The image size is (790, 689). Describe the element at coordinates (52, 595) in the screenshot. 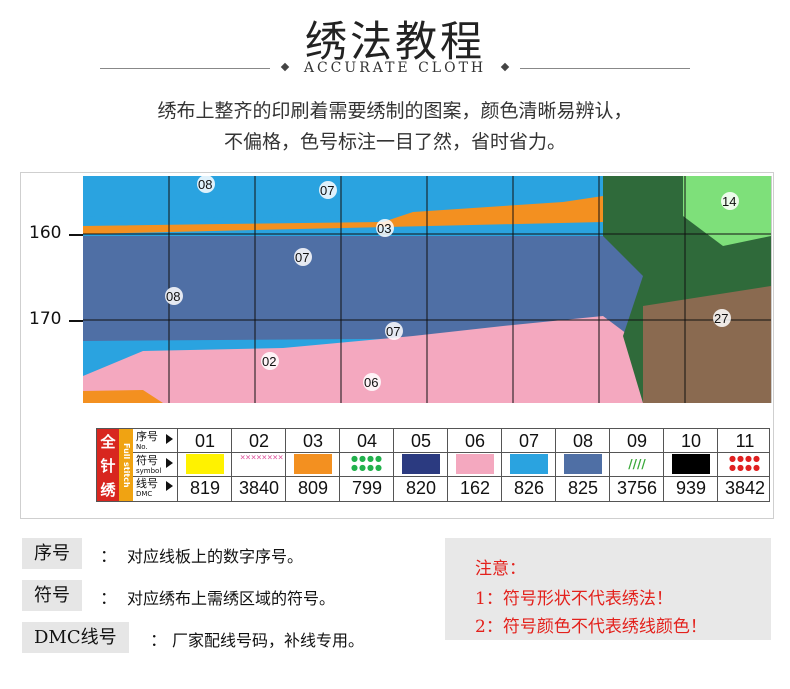

I see `note-key: 符号` at that location.